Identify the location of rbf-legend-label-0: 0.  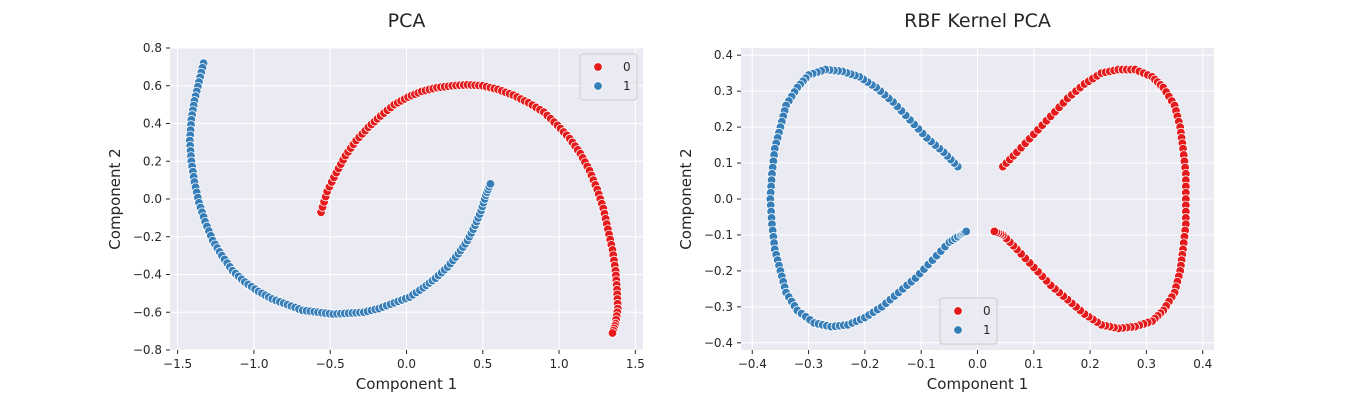
(987, 311).